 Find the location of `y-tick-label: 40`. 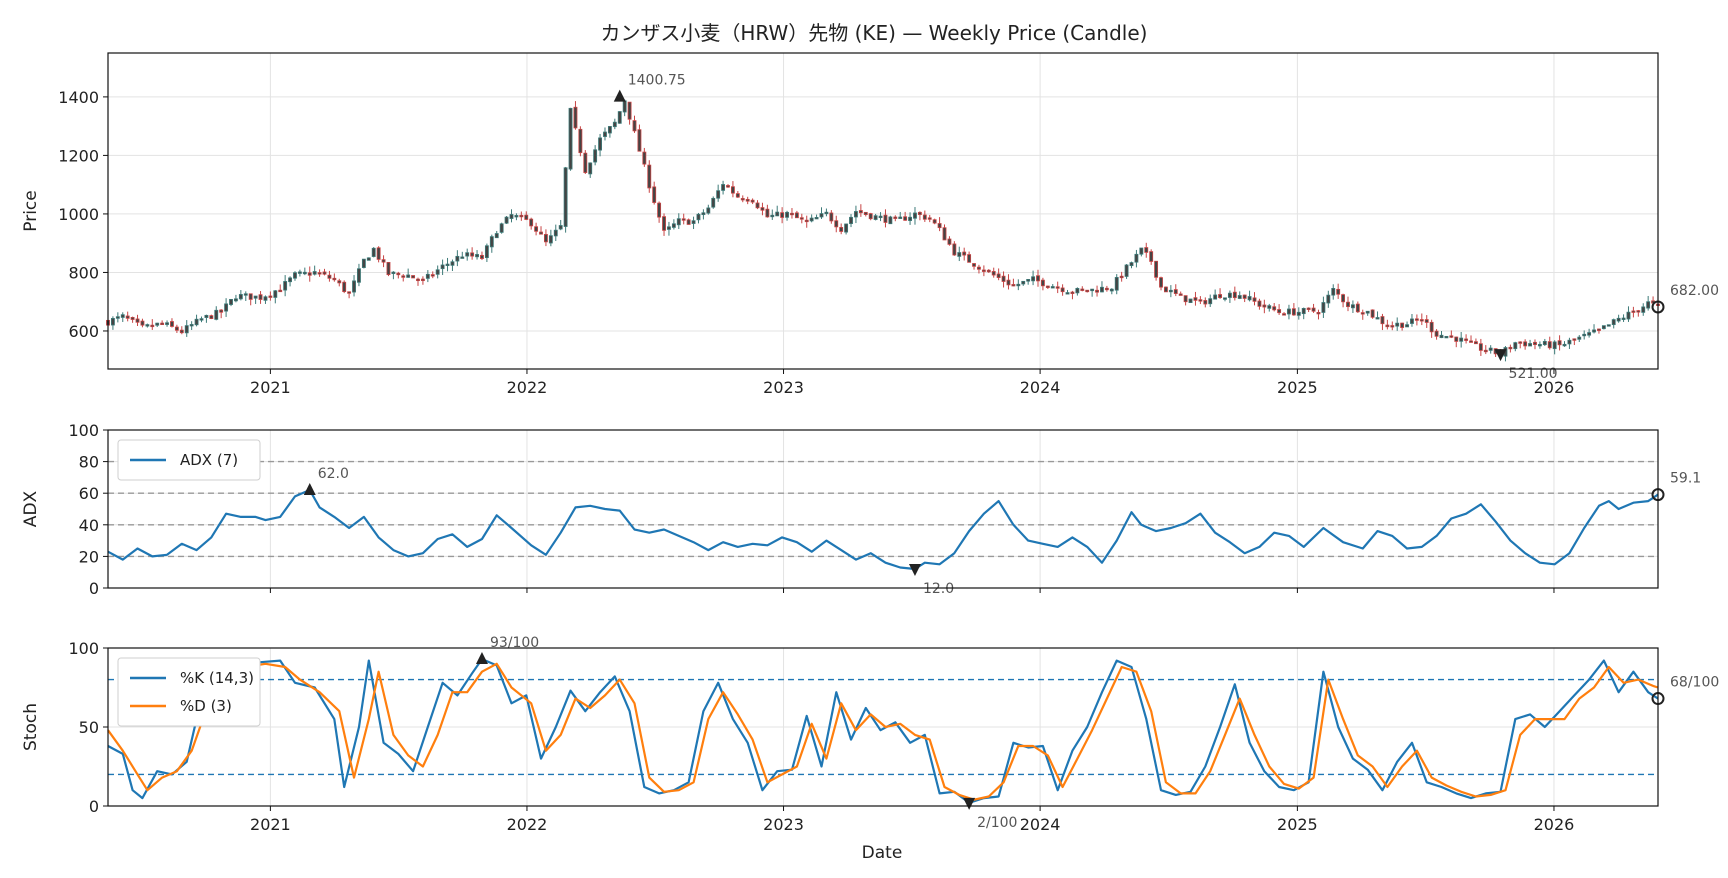

y-tick-label: 40 is located at coordinates (89, 525).